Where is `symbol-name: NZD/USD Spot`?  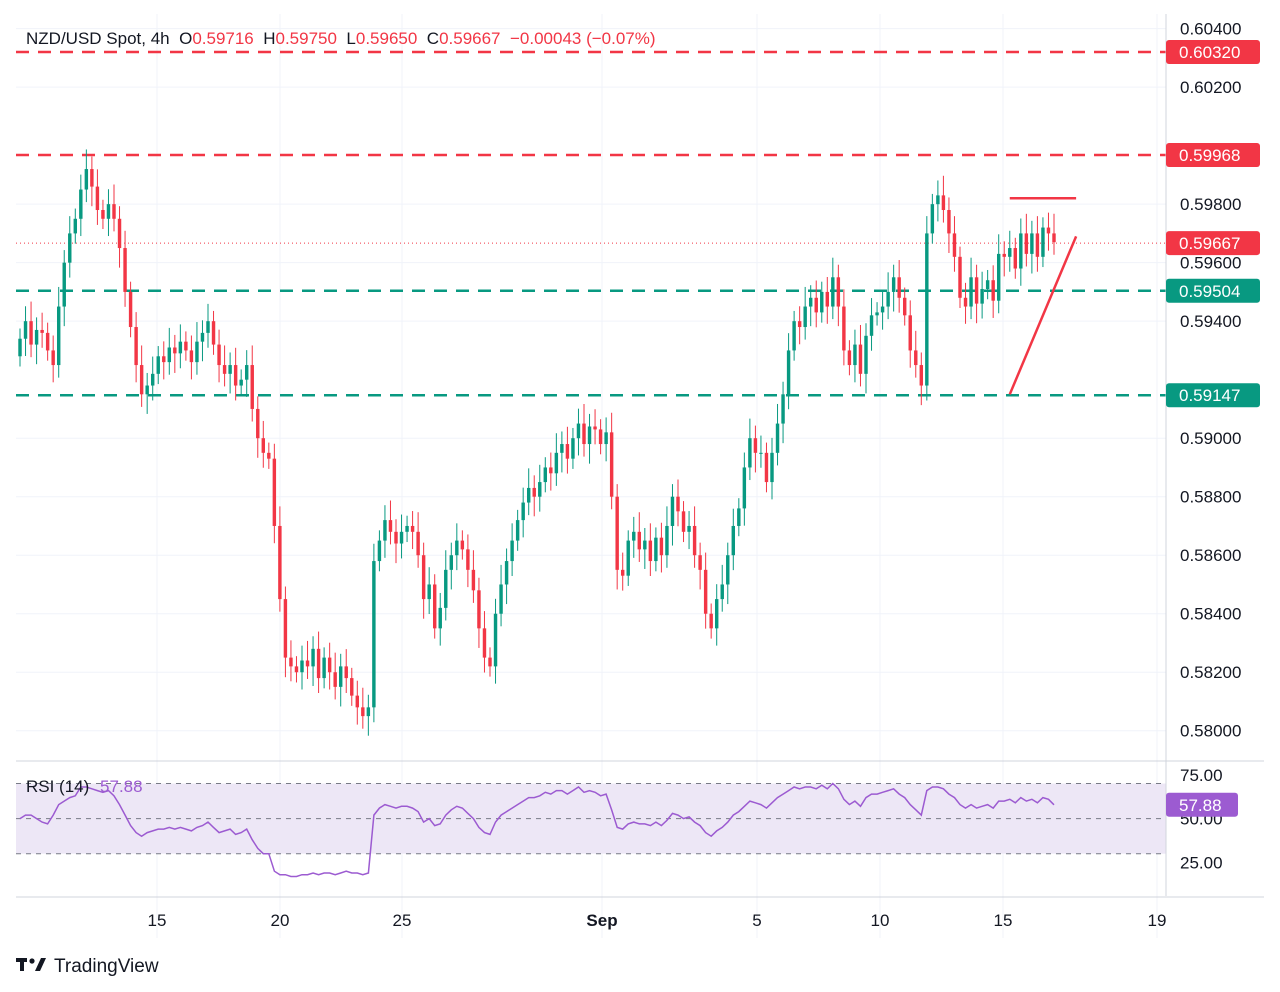
symbol-name: NZD/USD Spot is located at coordinates (84, 38).